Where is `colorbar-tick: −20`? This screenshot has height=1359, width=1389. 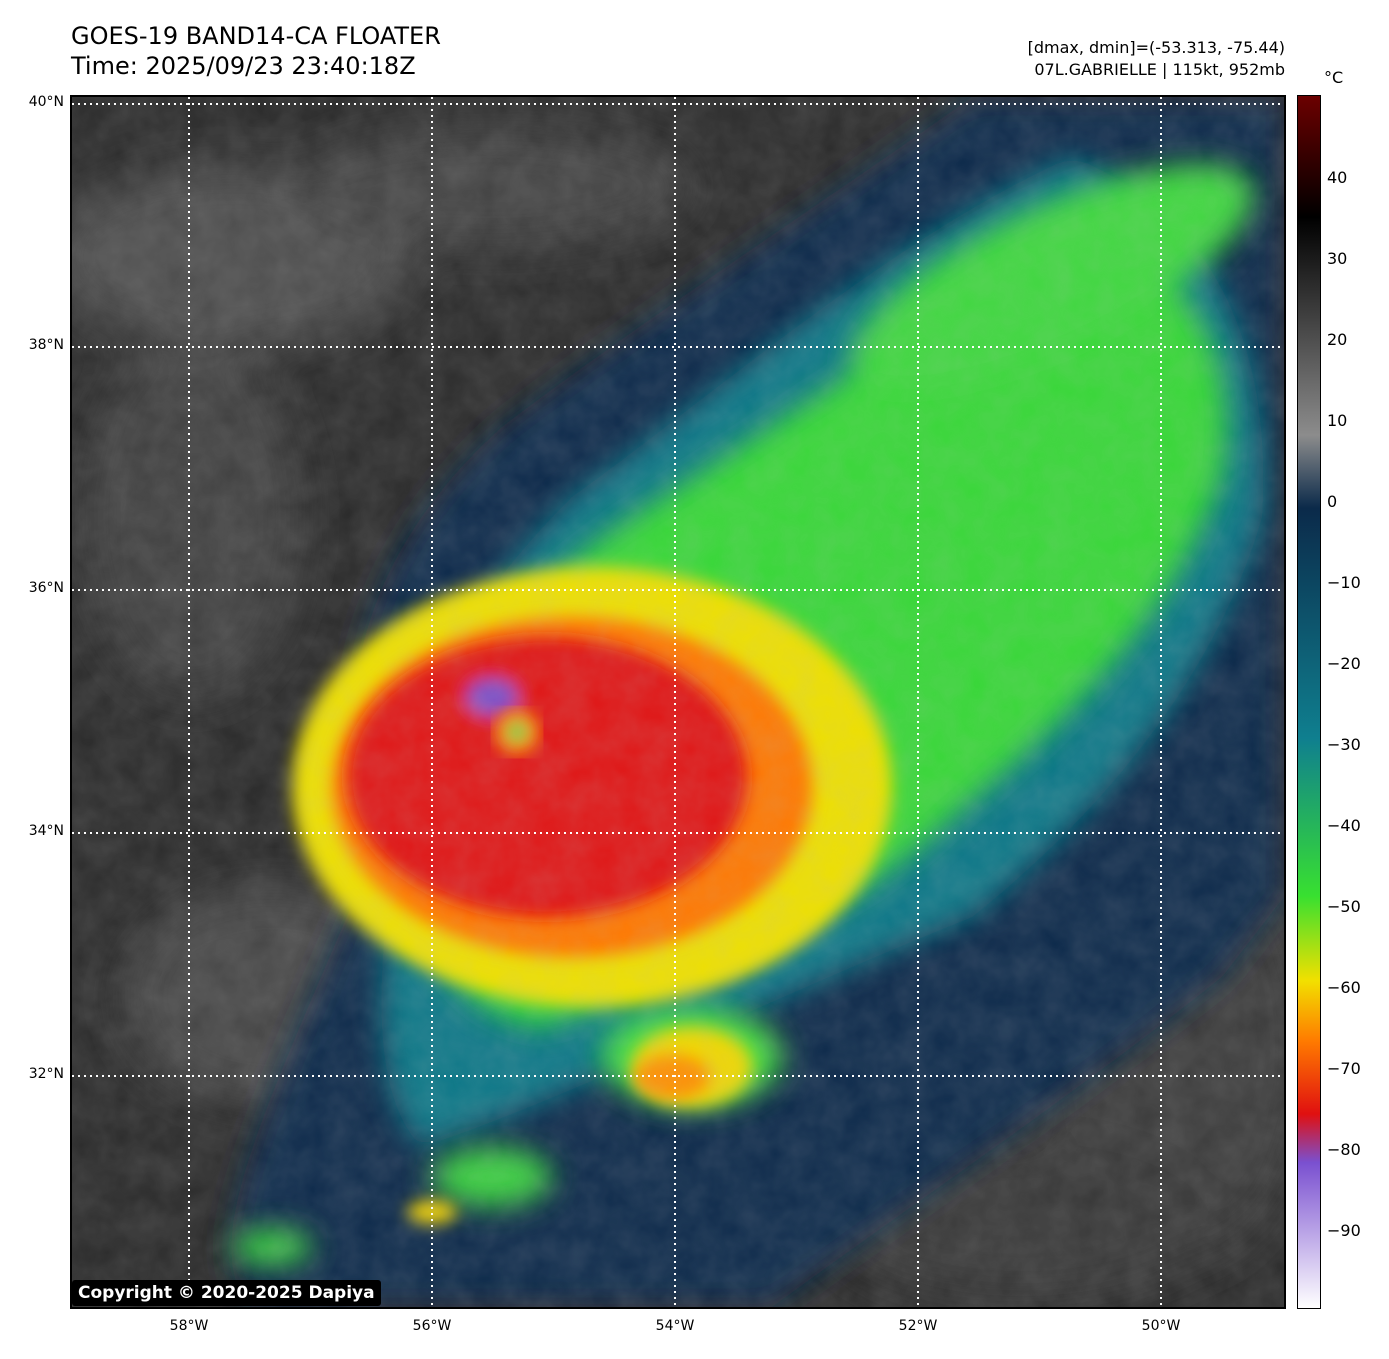
colorbar-tick: −20 is located at coordinates (1344, 663).